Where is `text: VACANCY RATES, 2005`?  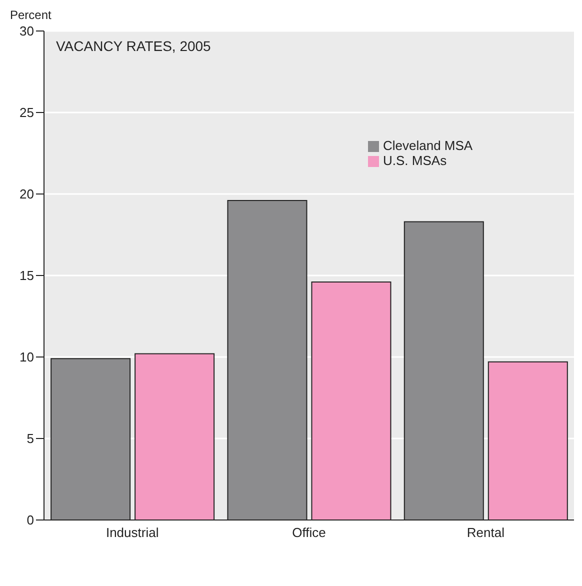
text: VACANCY RATES, 2005 is located at coordinates (133, 46).